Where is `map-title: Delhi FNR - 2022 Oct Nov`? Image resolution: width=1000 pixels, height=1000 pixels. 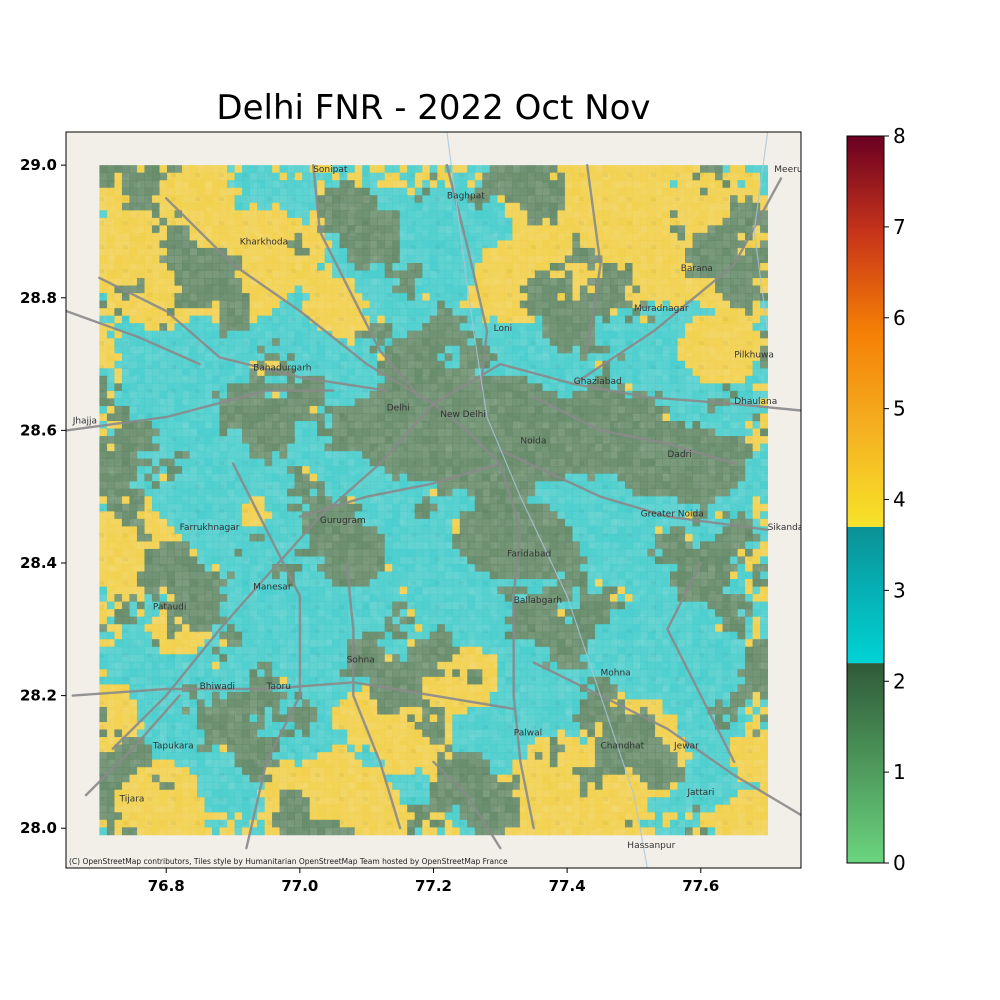
map-title: Delhi FNR - 2022 Oct Nov is located at coordinates (433, 108).